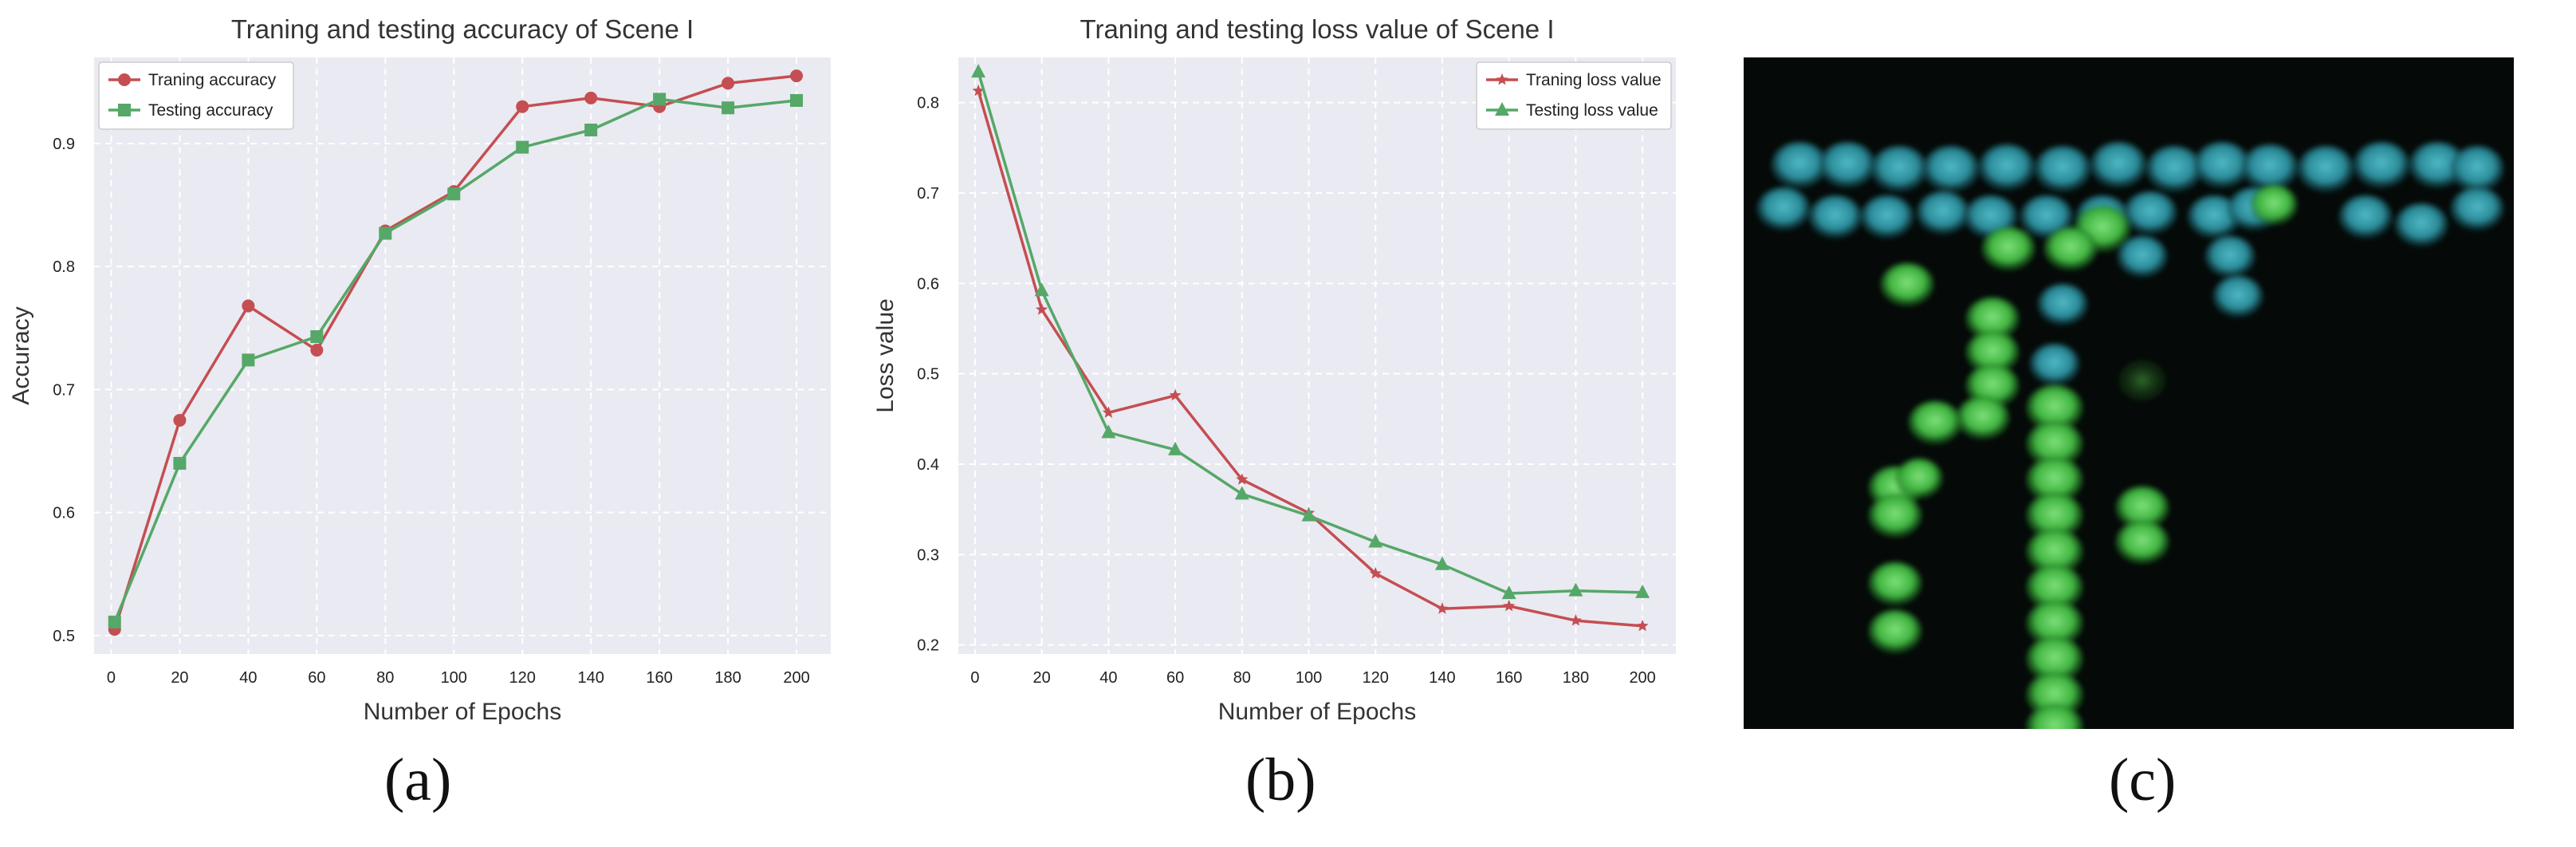  Describe the element at coordinates (21, 355) in the screenshot. I see `y-axis-label: Accuracy` at that location.